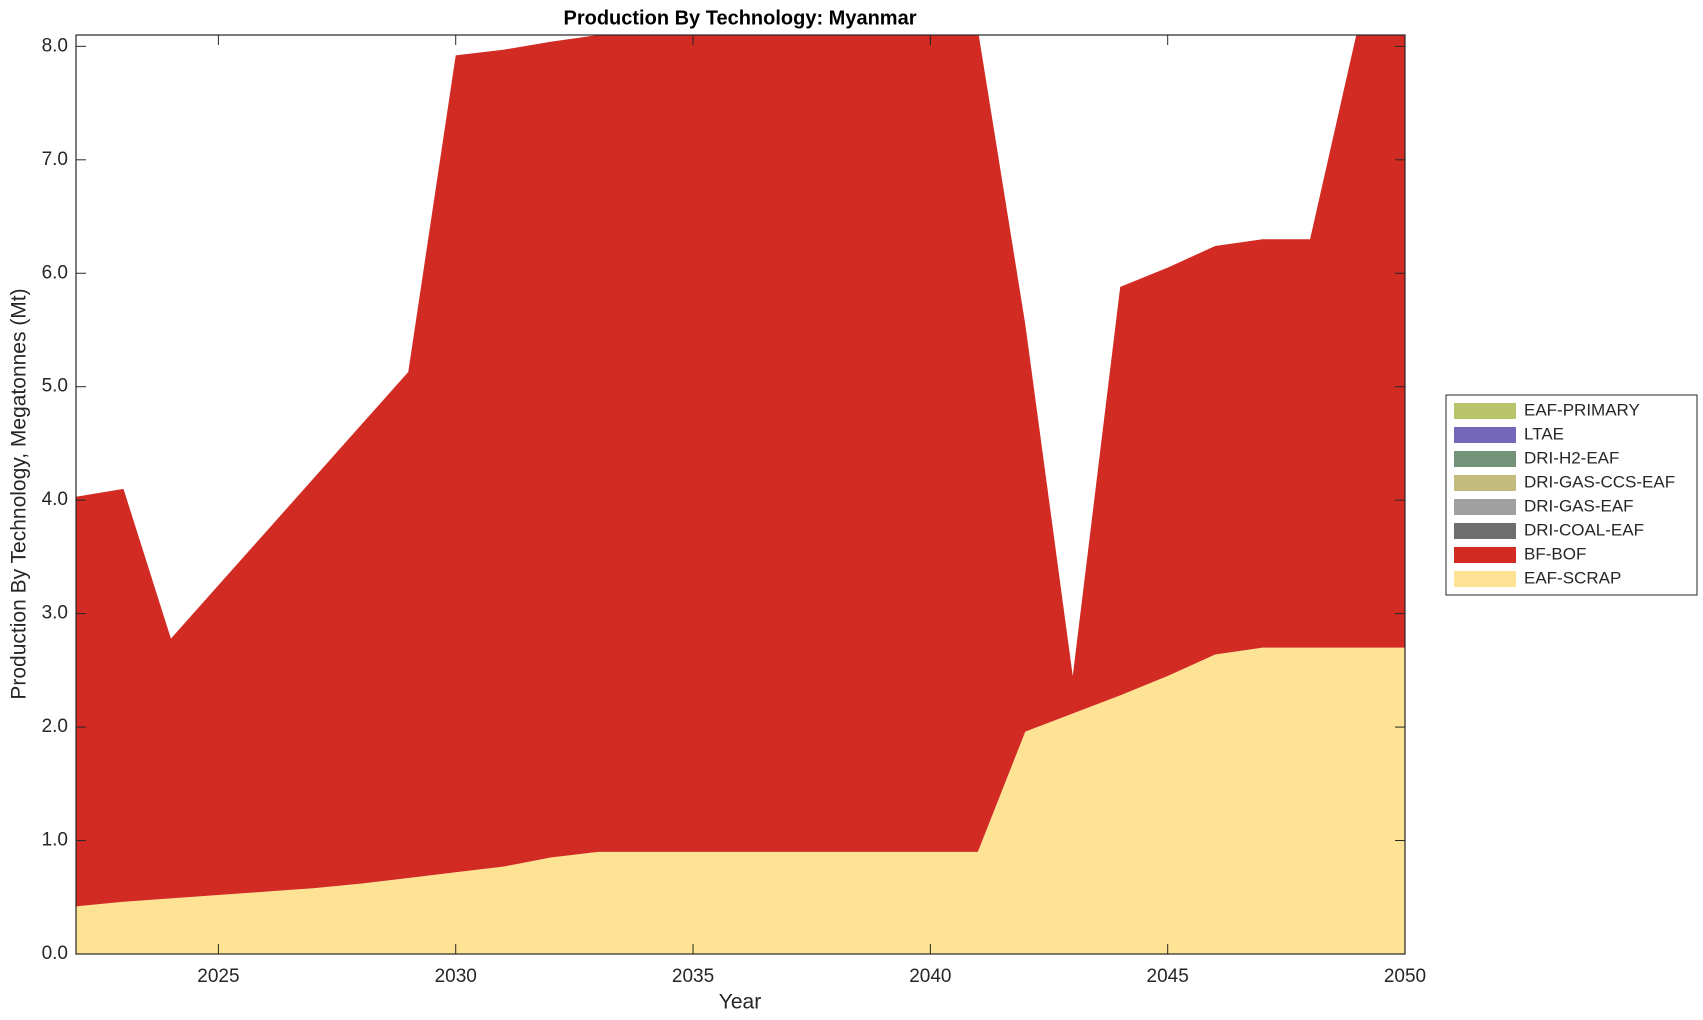 This screenshot has width=1703, height=1020. Describe the element at coordinates (1571, 457) in the screenshot. I see `legend-label: DRI-H2-EAF` at that location.